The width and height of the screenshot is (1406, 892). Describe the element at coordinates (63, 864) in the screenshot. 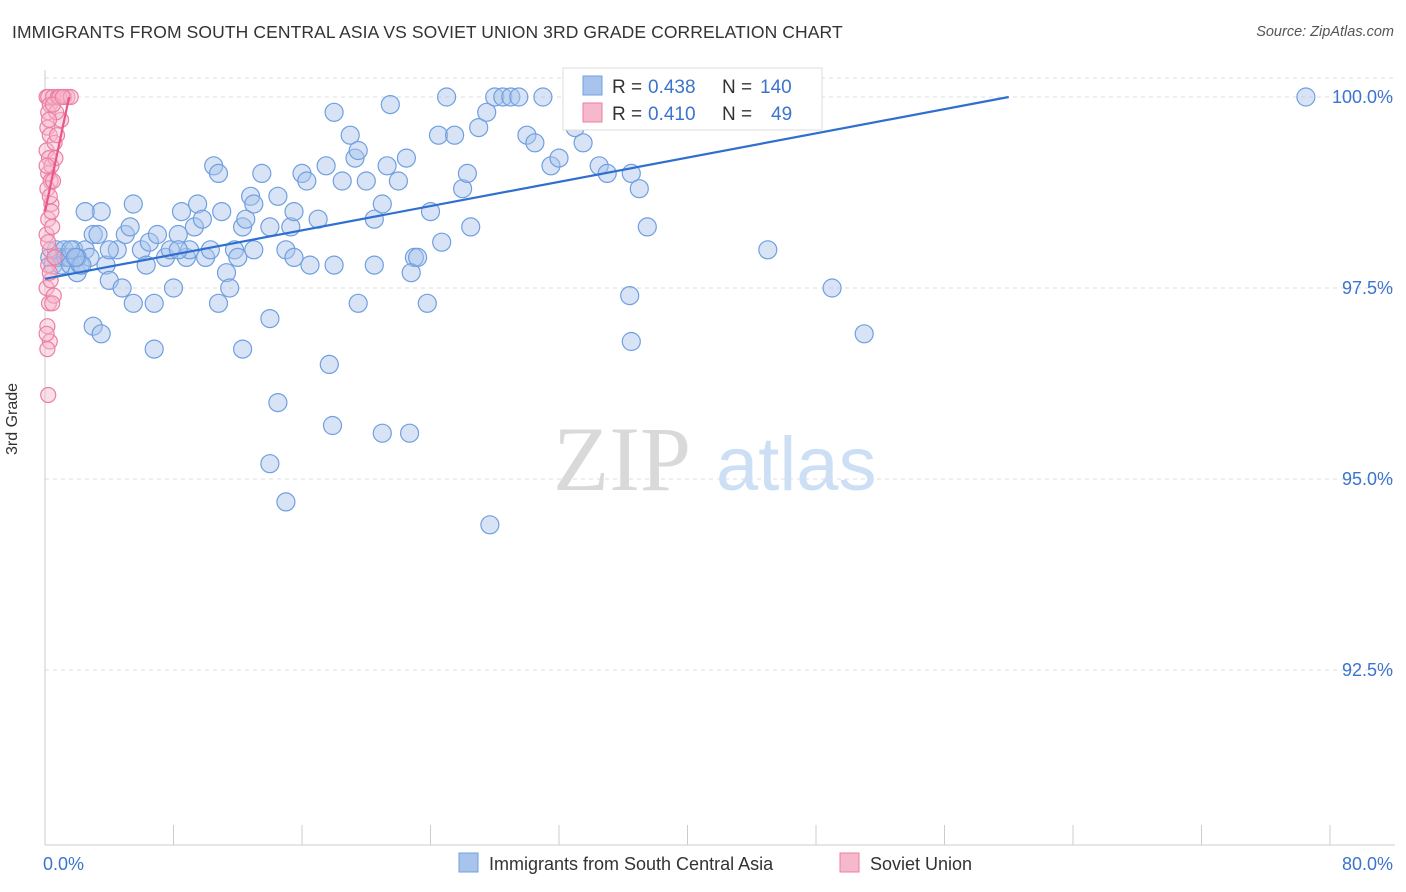

I see `x-tick-label-0: 0.0%` at that location.